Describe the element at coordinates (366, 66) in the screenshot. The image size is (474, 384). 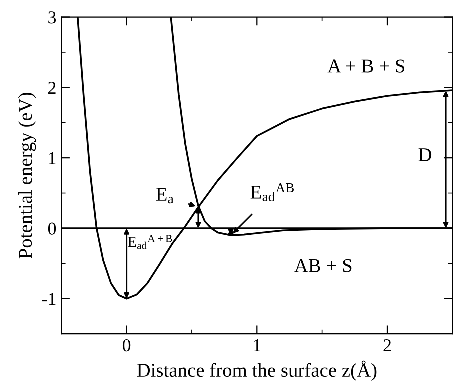
I see `annotation: A + B + S` at that location.